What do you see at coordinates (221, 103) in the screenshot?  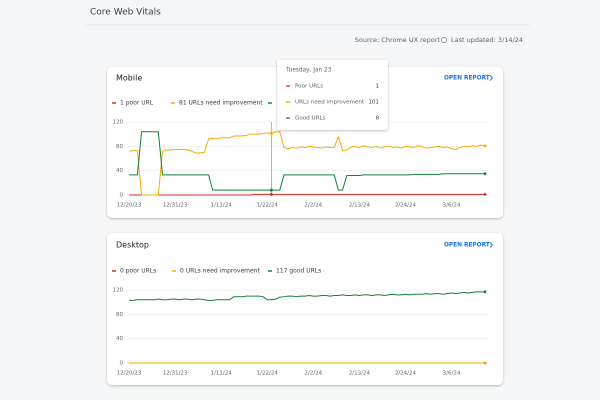 I see `legend-label: 81 URLs need improvement` at bounding box center [221, 103].